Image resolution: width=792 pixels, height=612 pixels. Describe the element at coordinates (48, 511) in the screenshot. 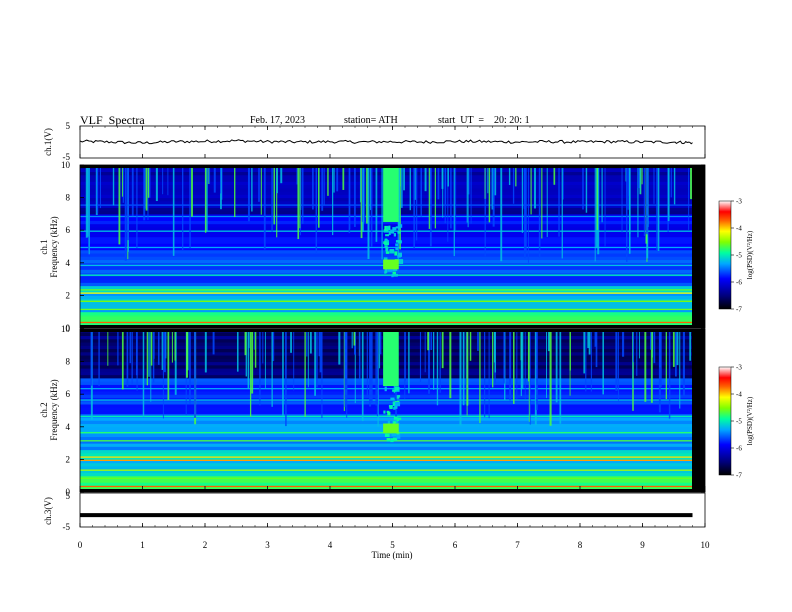

I see `ch3-waveform-ylabel: ch.3(V)` at that location.